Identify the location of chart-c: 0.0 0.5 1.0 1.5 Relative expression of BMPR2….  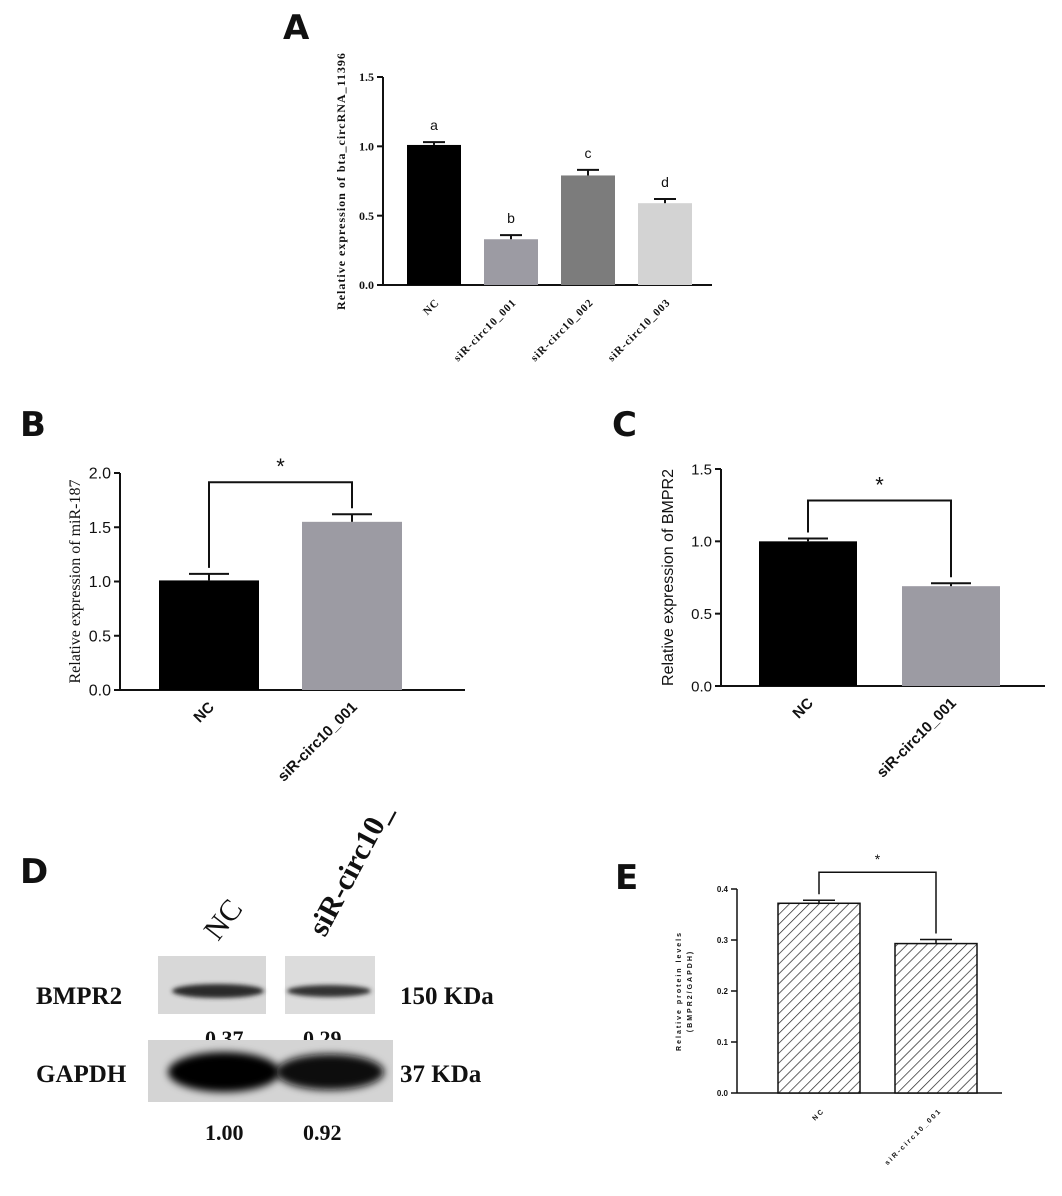
(852, 621).